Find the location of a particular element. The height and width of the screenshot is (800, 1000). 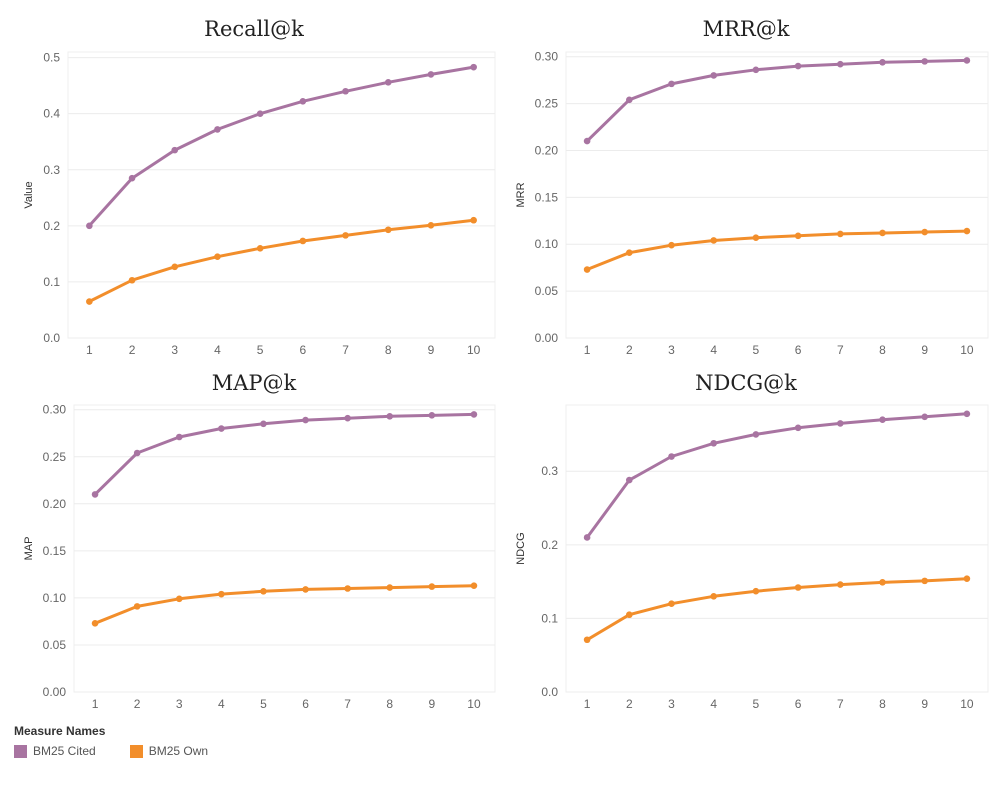

mrr-x-tick-label: 5 is located at coordinates (756, 350).